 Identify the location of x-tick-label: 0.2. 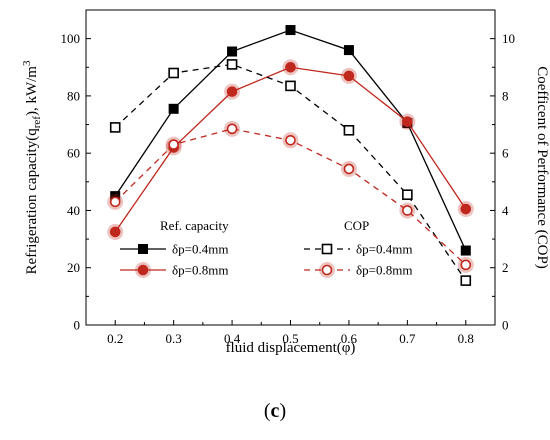
(115, 338).